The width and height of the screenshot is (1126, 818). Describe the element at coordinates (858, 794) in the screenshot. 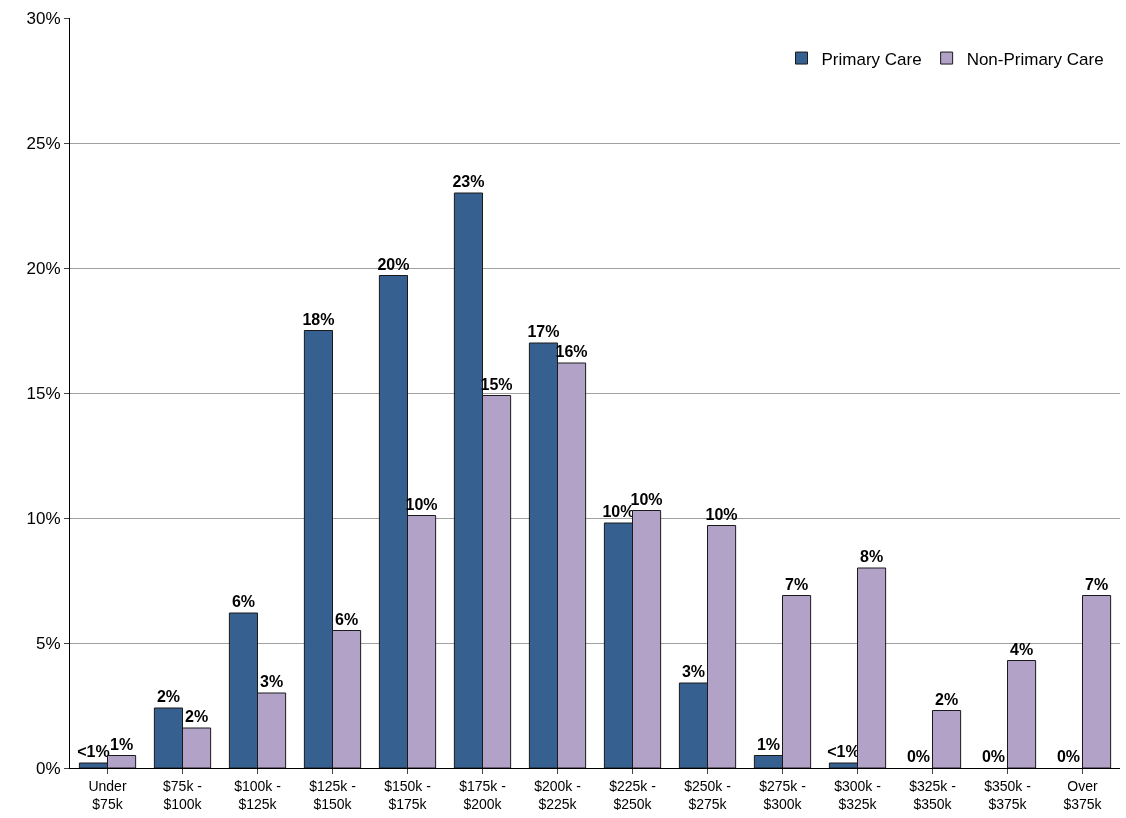

I see `x-tick-label: $300k - $325k` at that location.